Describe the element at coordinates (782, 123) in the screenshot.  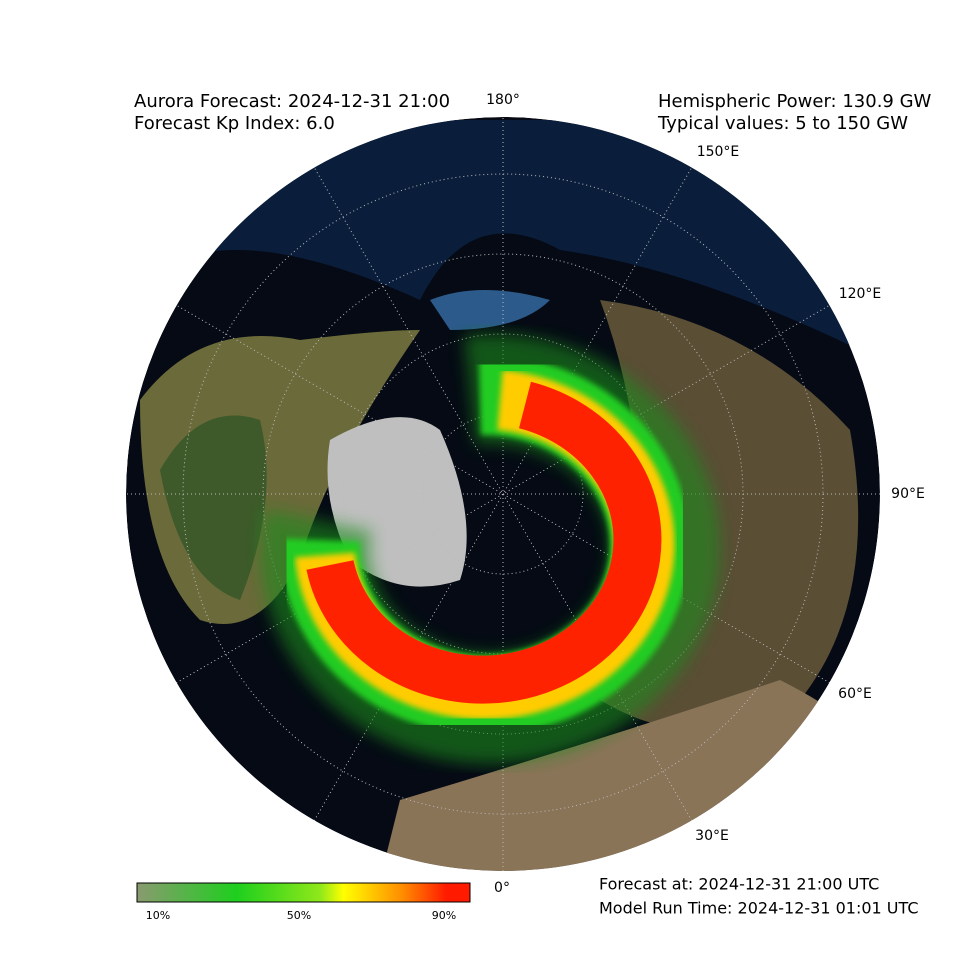
I see `typical-values: Typical values: 5 to 150 GW` at that location.